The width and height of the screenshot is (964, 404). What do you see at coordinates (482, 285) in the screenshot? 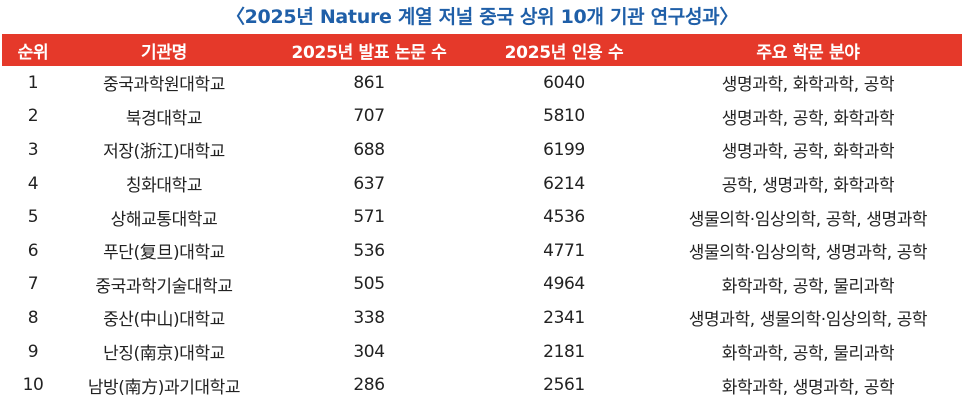
I see `table-row: 7 중국과학기술대학교 505 4964 화학과학, 공학, 물리과학` at bounding box center [482, 285].